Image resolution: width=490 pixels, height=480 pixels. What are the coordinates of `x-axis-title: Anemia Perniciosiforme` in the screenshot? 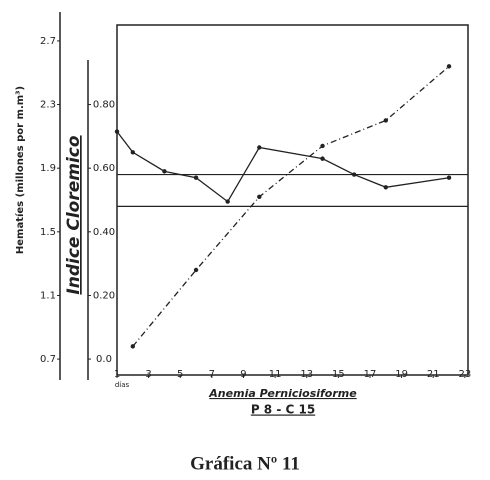 It's located at (282, 393).